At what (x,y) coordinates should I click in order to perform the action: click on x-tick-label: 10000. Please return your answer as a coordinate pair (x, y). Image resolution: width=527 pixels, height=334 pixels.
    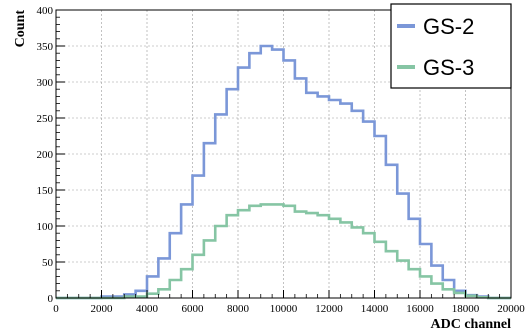
    Looking at the image, I should click on (284, 309).